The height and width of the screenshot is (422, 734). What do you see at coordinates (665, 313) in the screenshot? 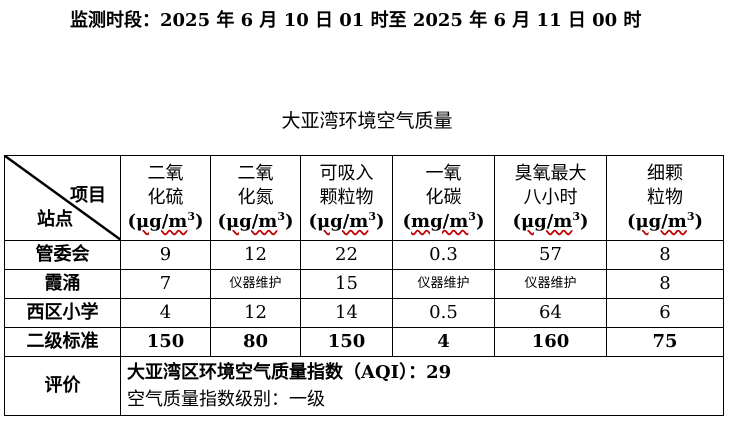
I see `value-cell: 6` at bounding box center [665, 313].